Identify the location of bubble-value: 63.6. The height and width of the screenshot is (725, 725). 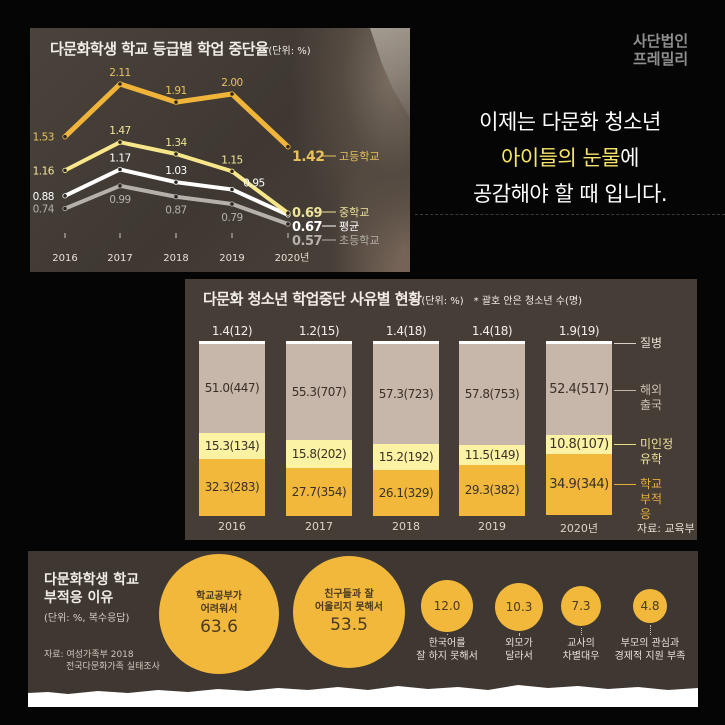
(219, 627).